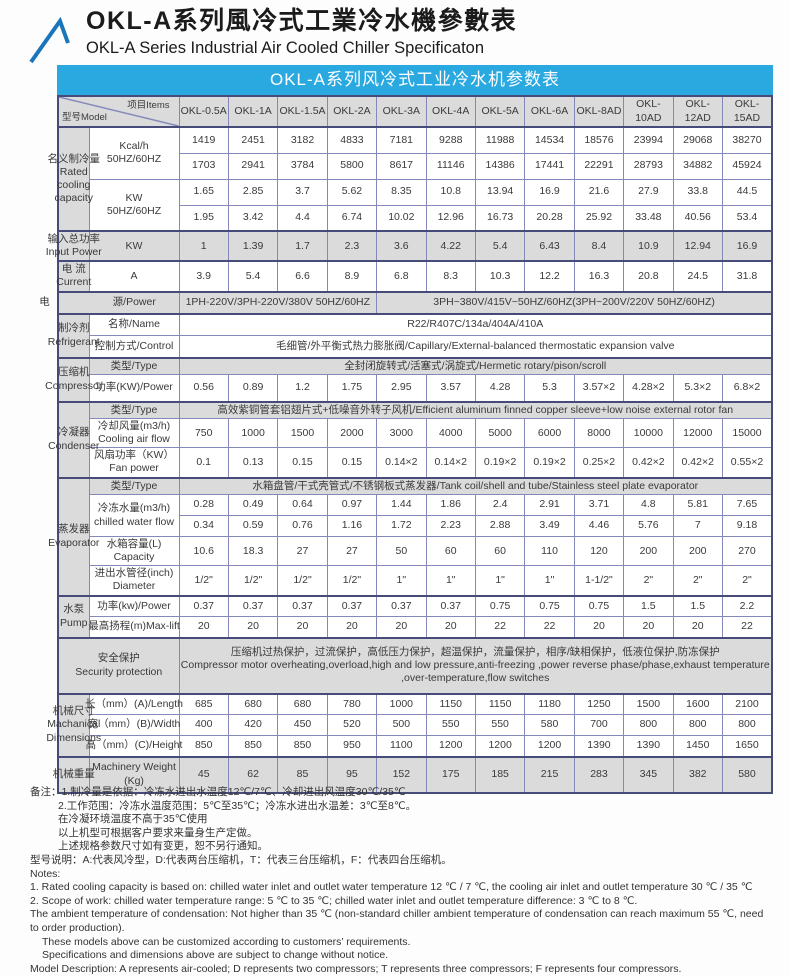 Image resolution: width=789 pixels, height=976 pixels. I want to click on value-cell: 6.74, so click(352, 218).